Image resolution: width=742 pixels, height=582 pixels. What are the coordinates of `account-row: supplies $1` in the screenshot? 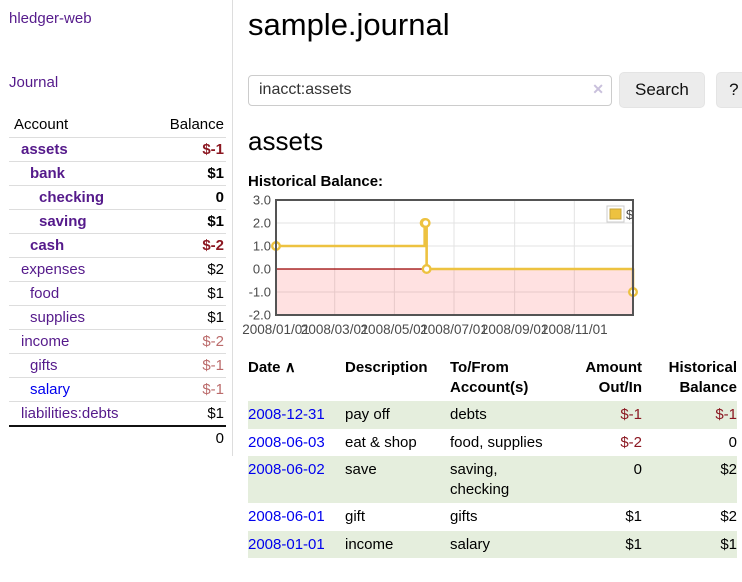 It's located at (117, 317).